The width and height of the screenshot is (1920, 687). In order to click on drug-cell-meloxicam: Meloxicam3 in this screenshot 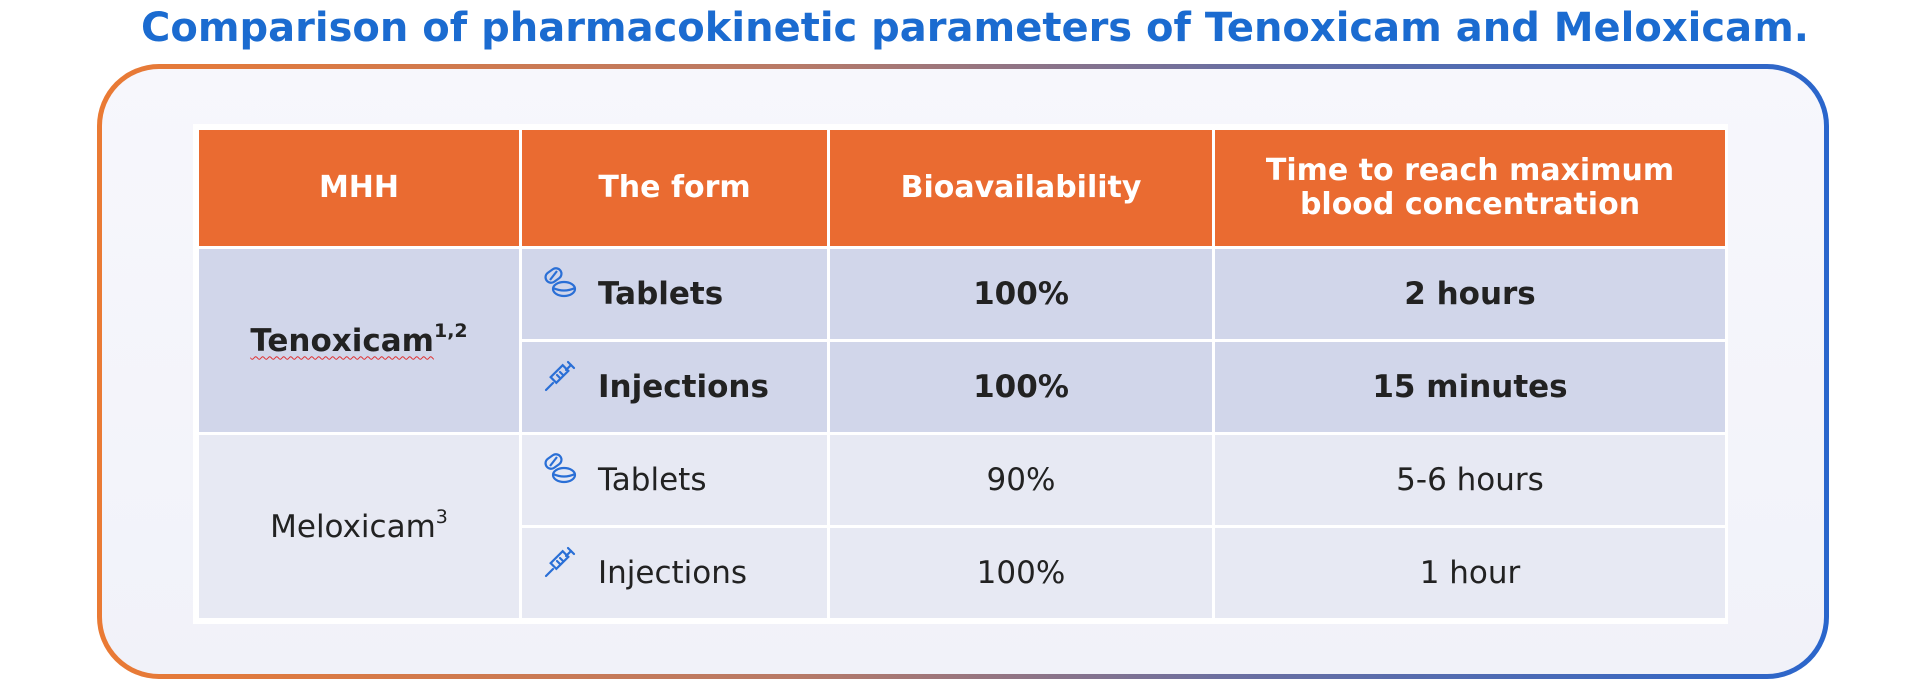, I will do `click(359, 526)`.